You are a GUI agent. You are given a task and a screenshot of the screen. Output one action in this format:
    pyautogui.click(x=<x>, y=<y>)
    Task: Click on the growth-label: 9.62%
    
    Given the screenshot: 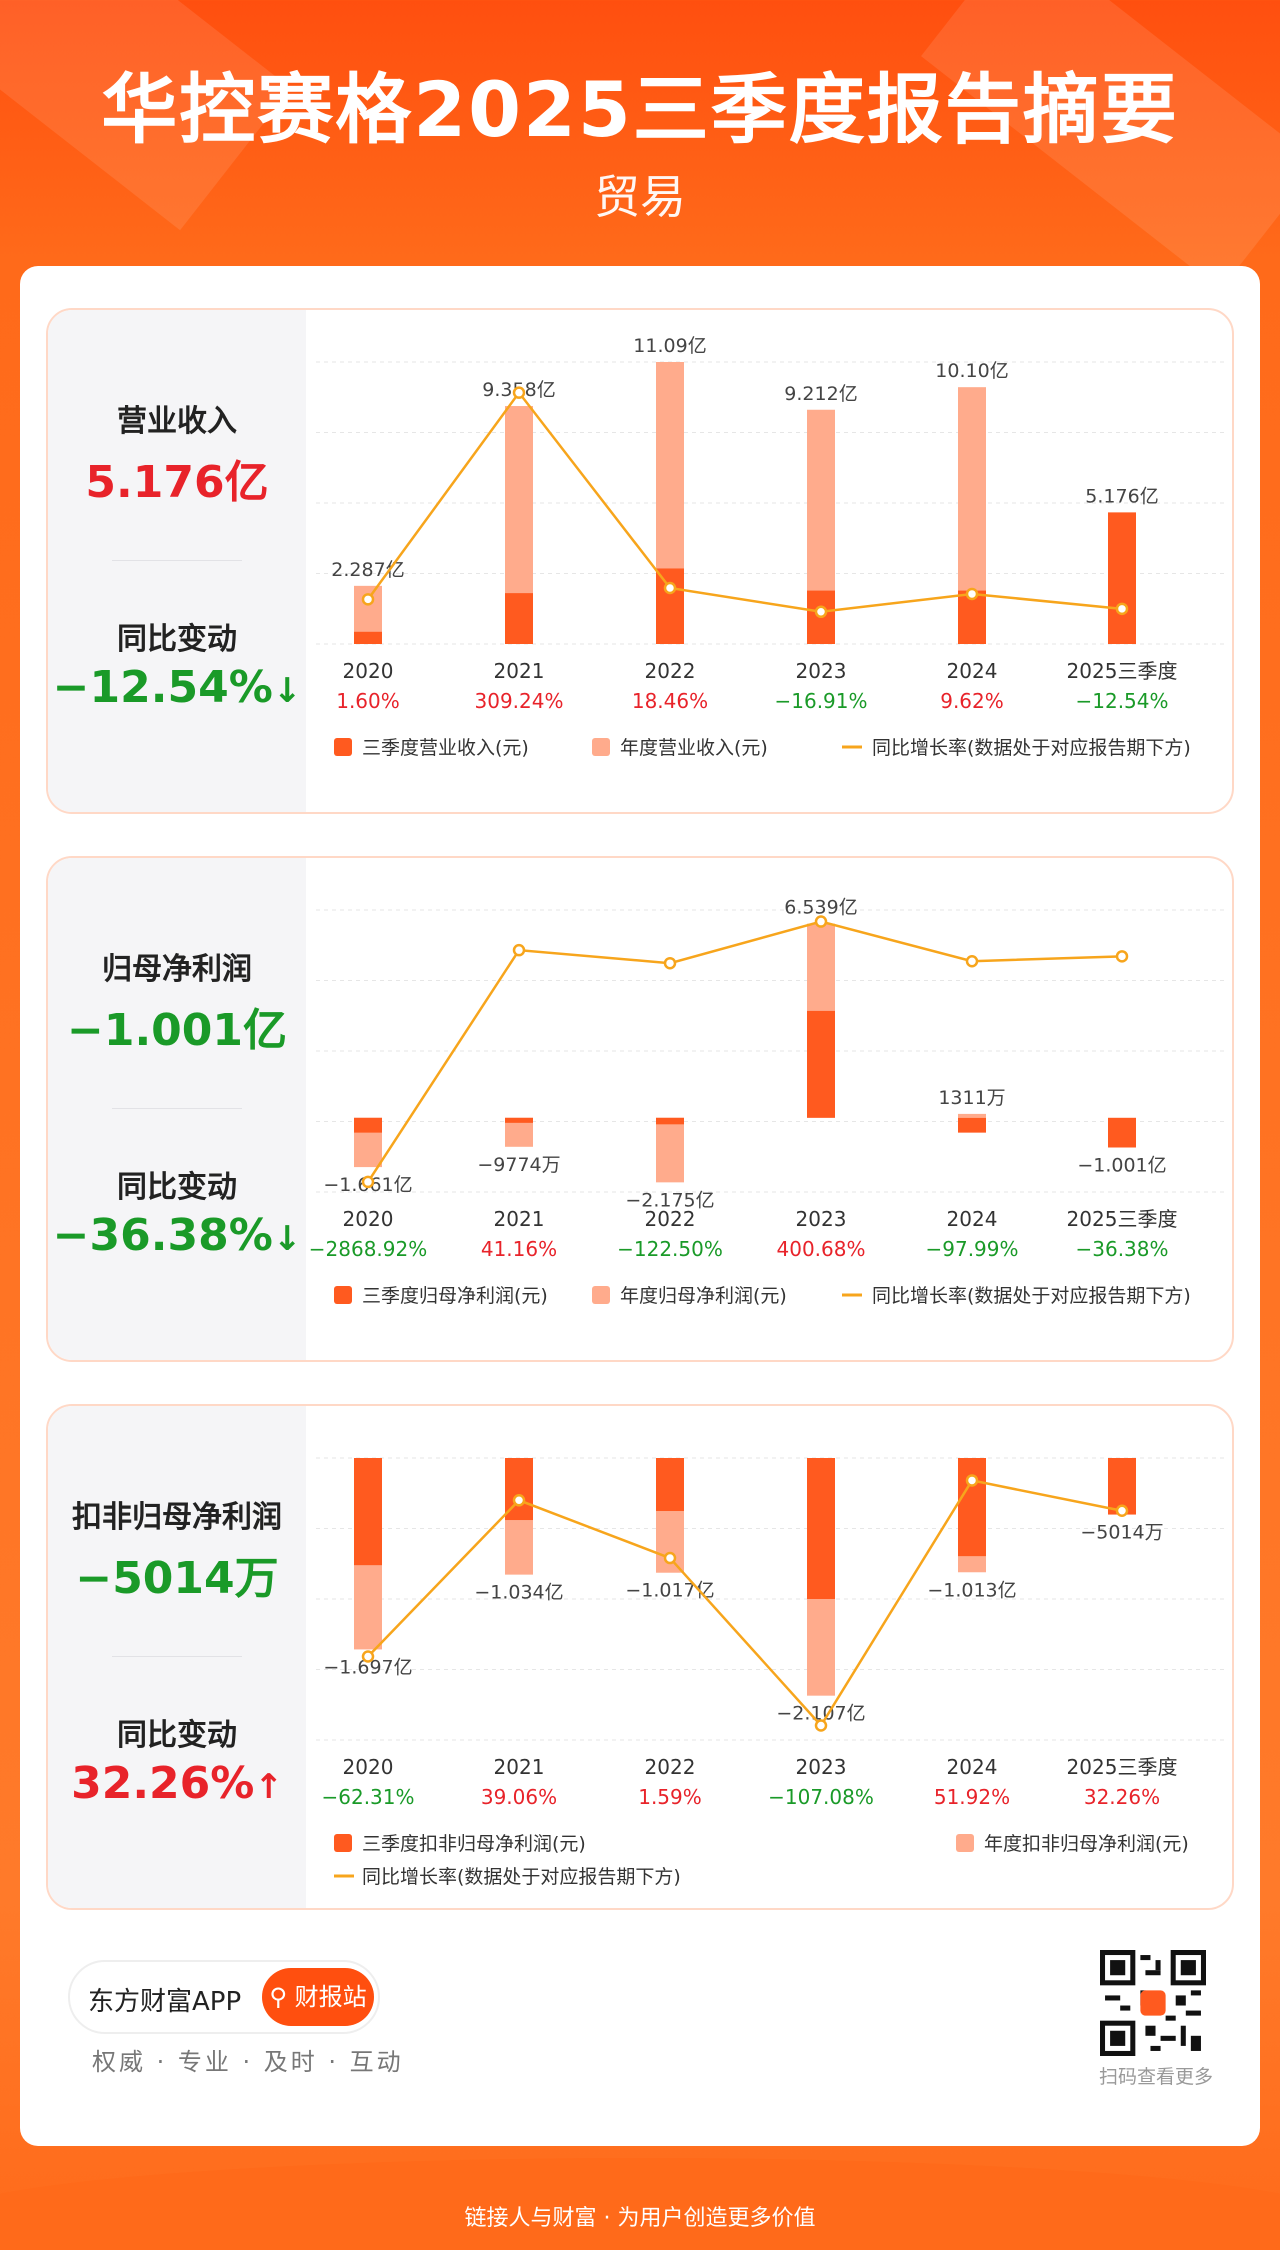 What is the action you would take?
    pyautogui.click(x=972, y=701)
    